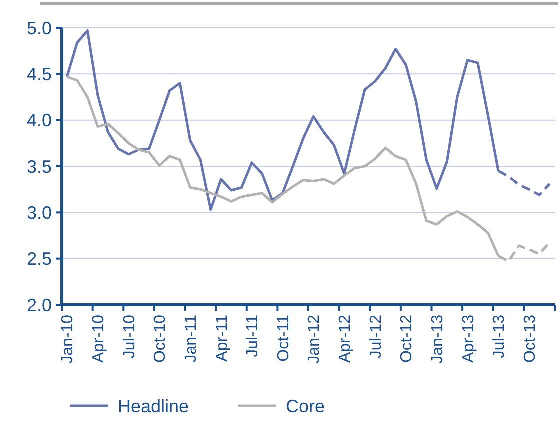 This screenshot has height=433, width=558. What do you see at coordinates (39, 74) in the screenshot?
I see `y-tick-label: 4.5` at bounding box center [39, 74].